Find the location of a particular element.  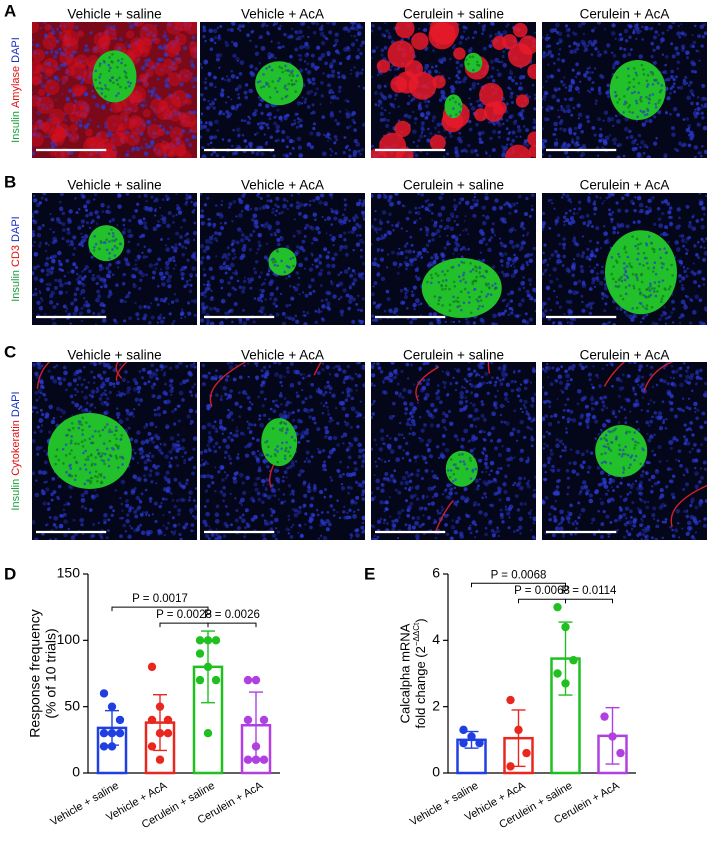

acinar is located at coordinates (135, 121).